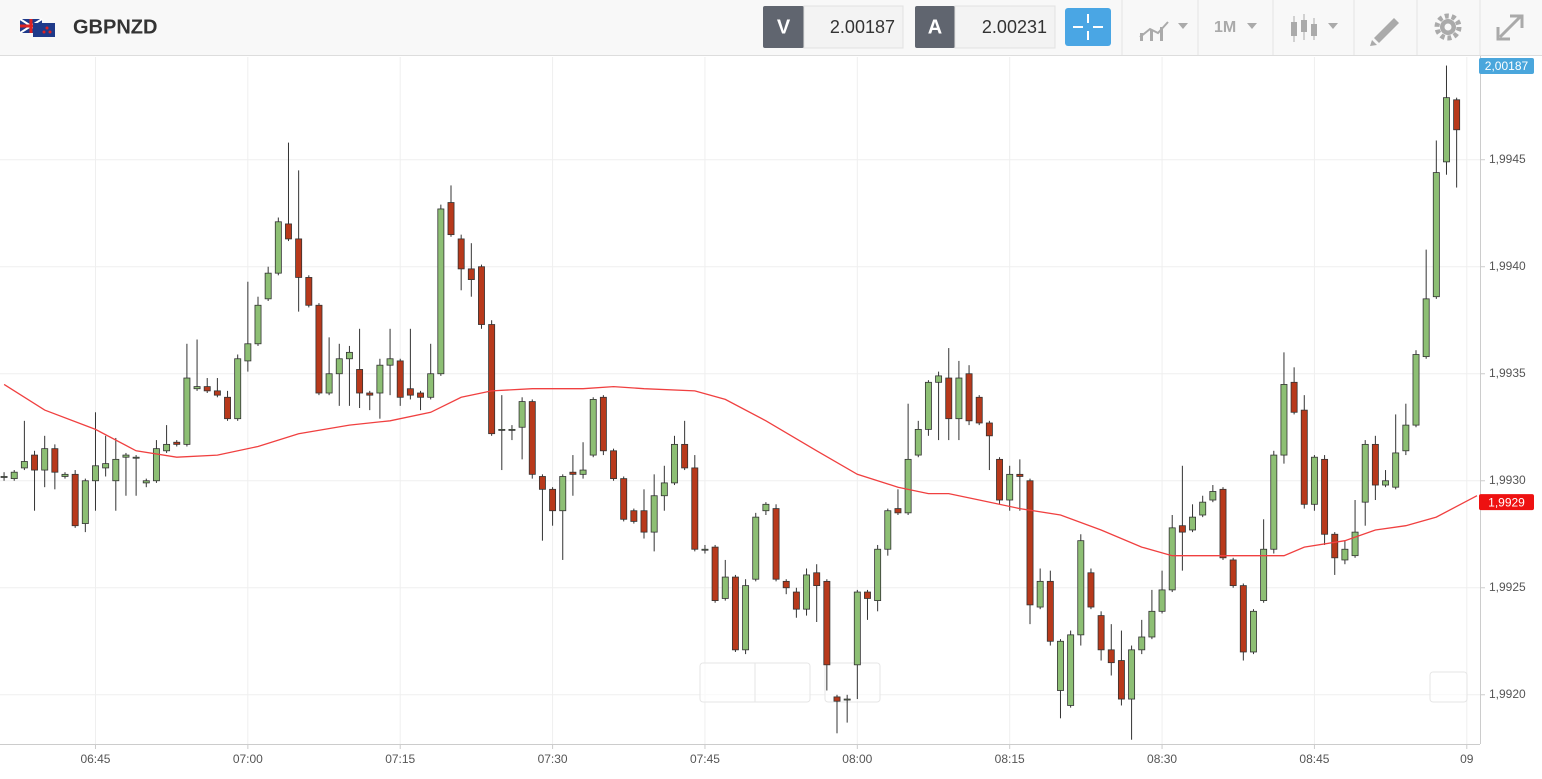 The image size is (1542, 779). Describe the element at coordinates (95, 759) in the screenshot. I see `x-tick-label: 06:45` at that location.